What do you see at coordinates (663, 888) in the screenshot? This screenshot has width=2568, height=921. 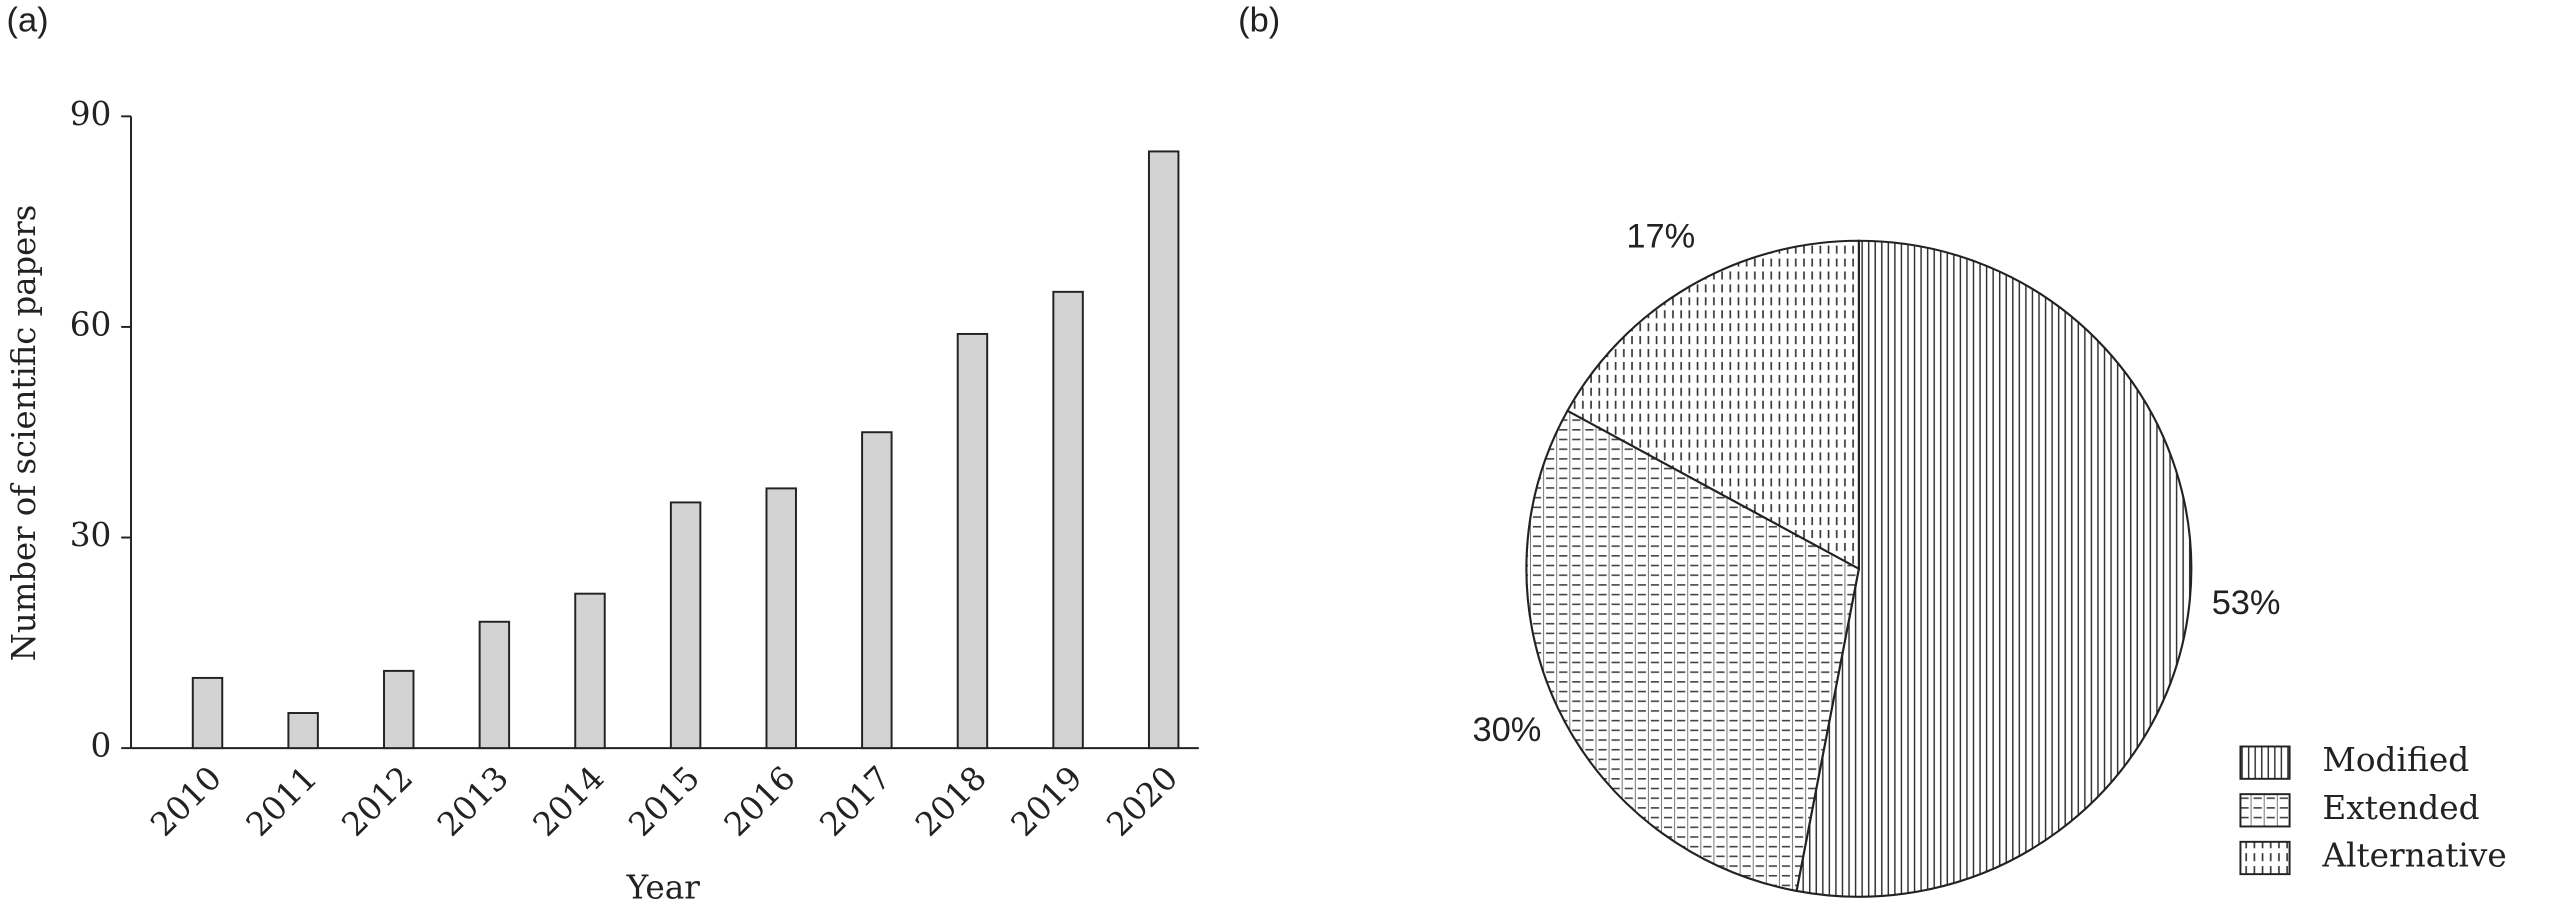 I see `x-axis-label: Year` at bounding box center [663, 888].